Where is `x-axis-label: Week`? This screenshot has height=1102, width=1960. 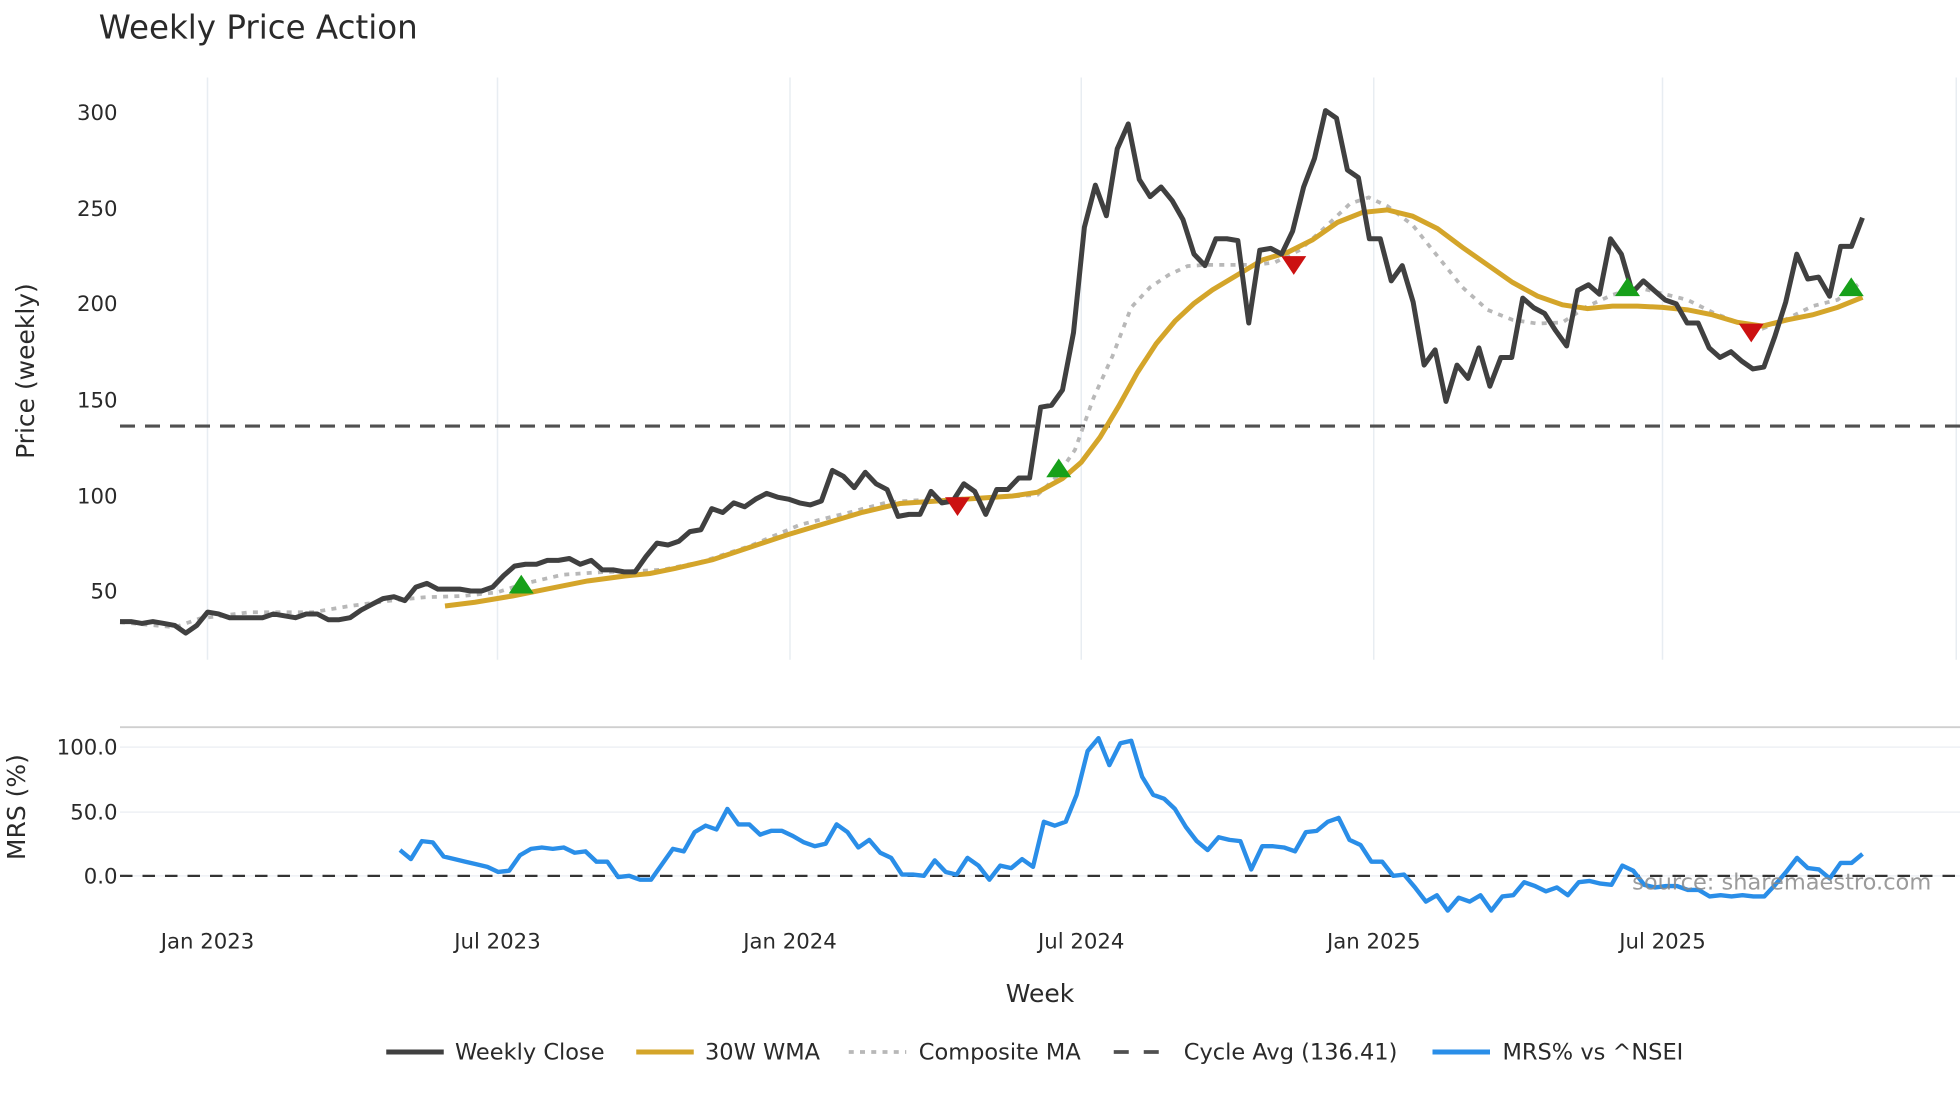
x-axis-label: Week is located at coordinates (1040, 993).